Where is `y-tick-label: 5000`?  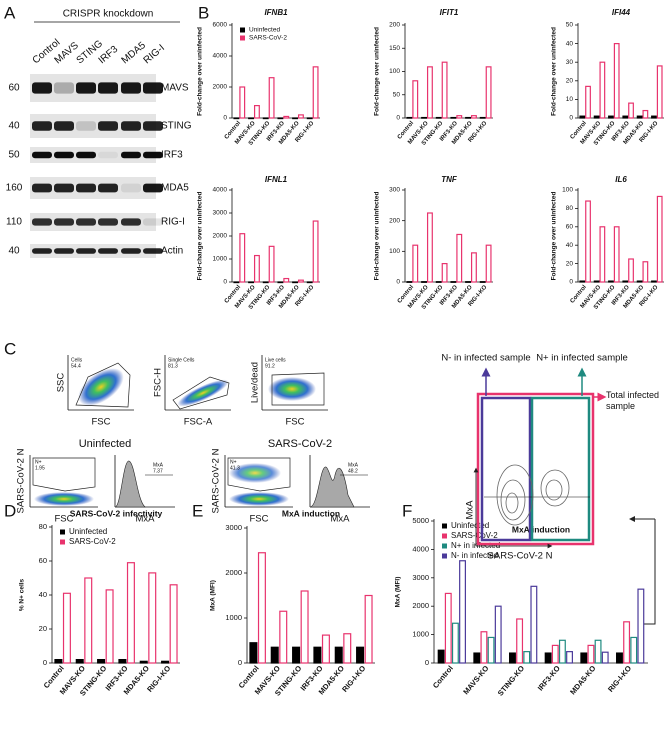 y-tick-label: 5000 is located at coordinates (420, 520).